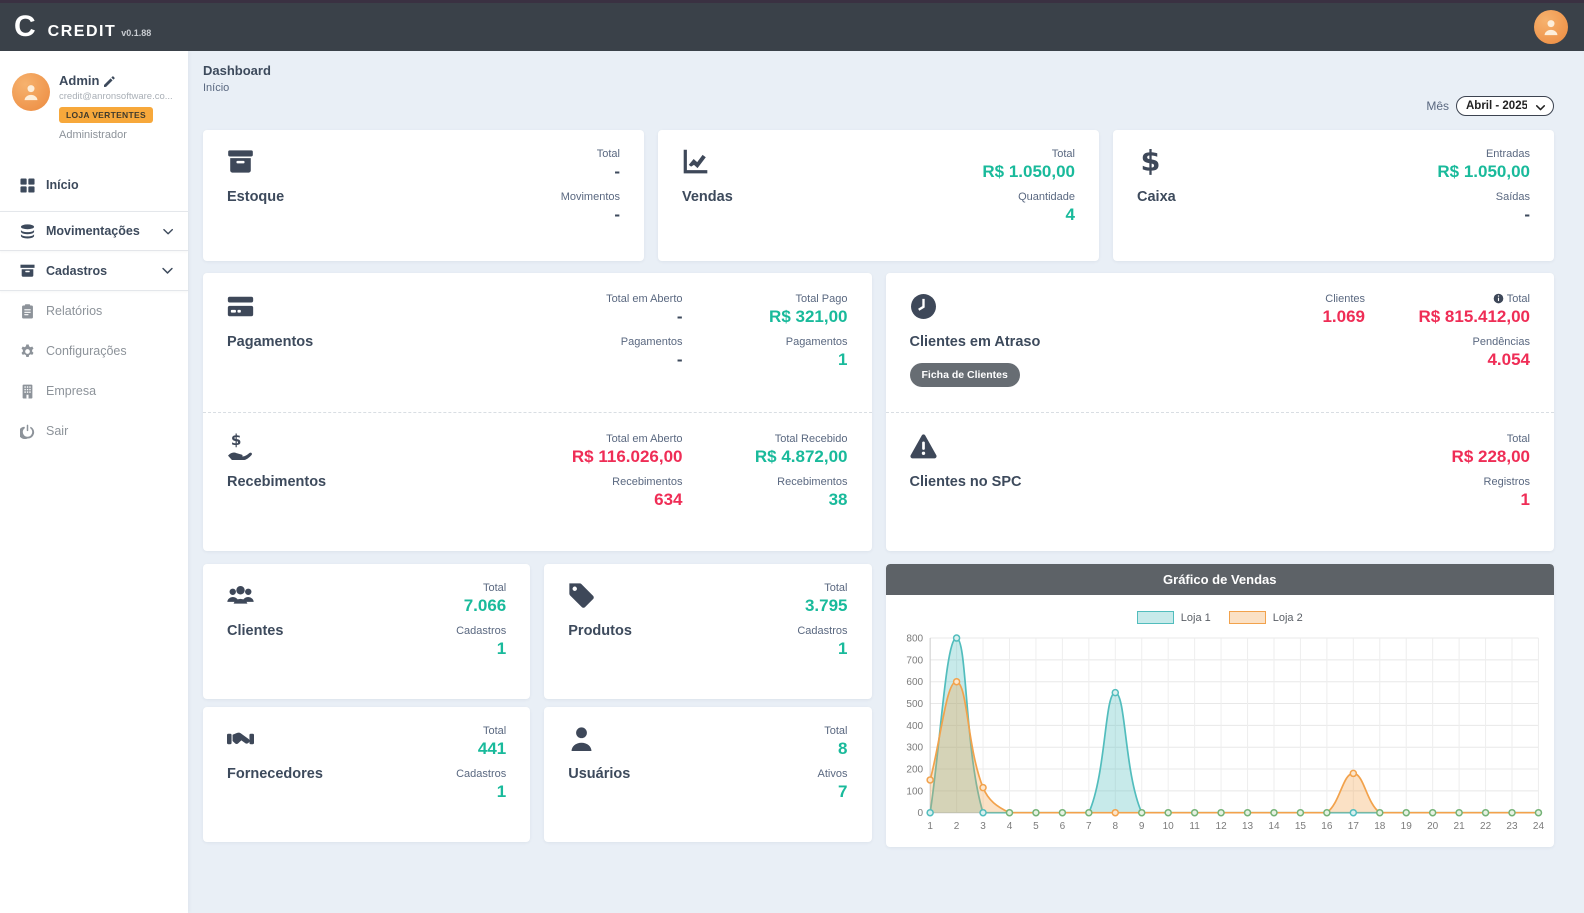 The height and width of the screenshot is (913, 1584). What do you see at coordinates (1507, 154) in the screenshot?
I see `stat-label: Entradas` at bounding box center [1507, 154].